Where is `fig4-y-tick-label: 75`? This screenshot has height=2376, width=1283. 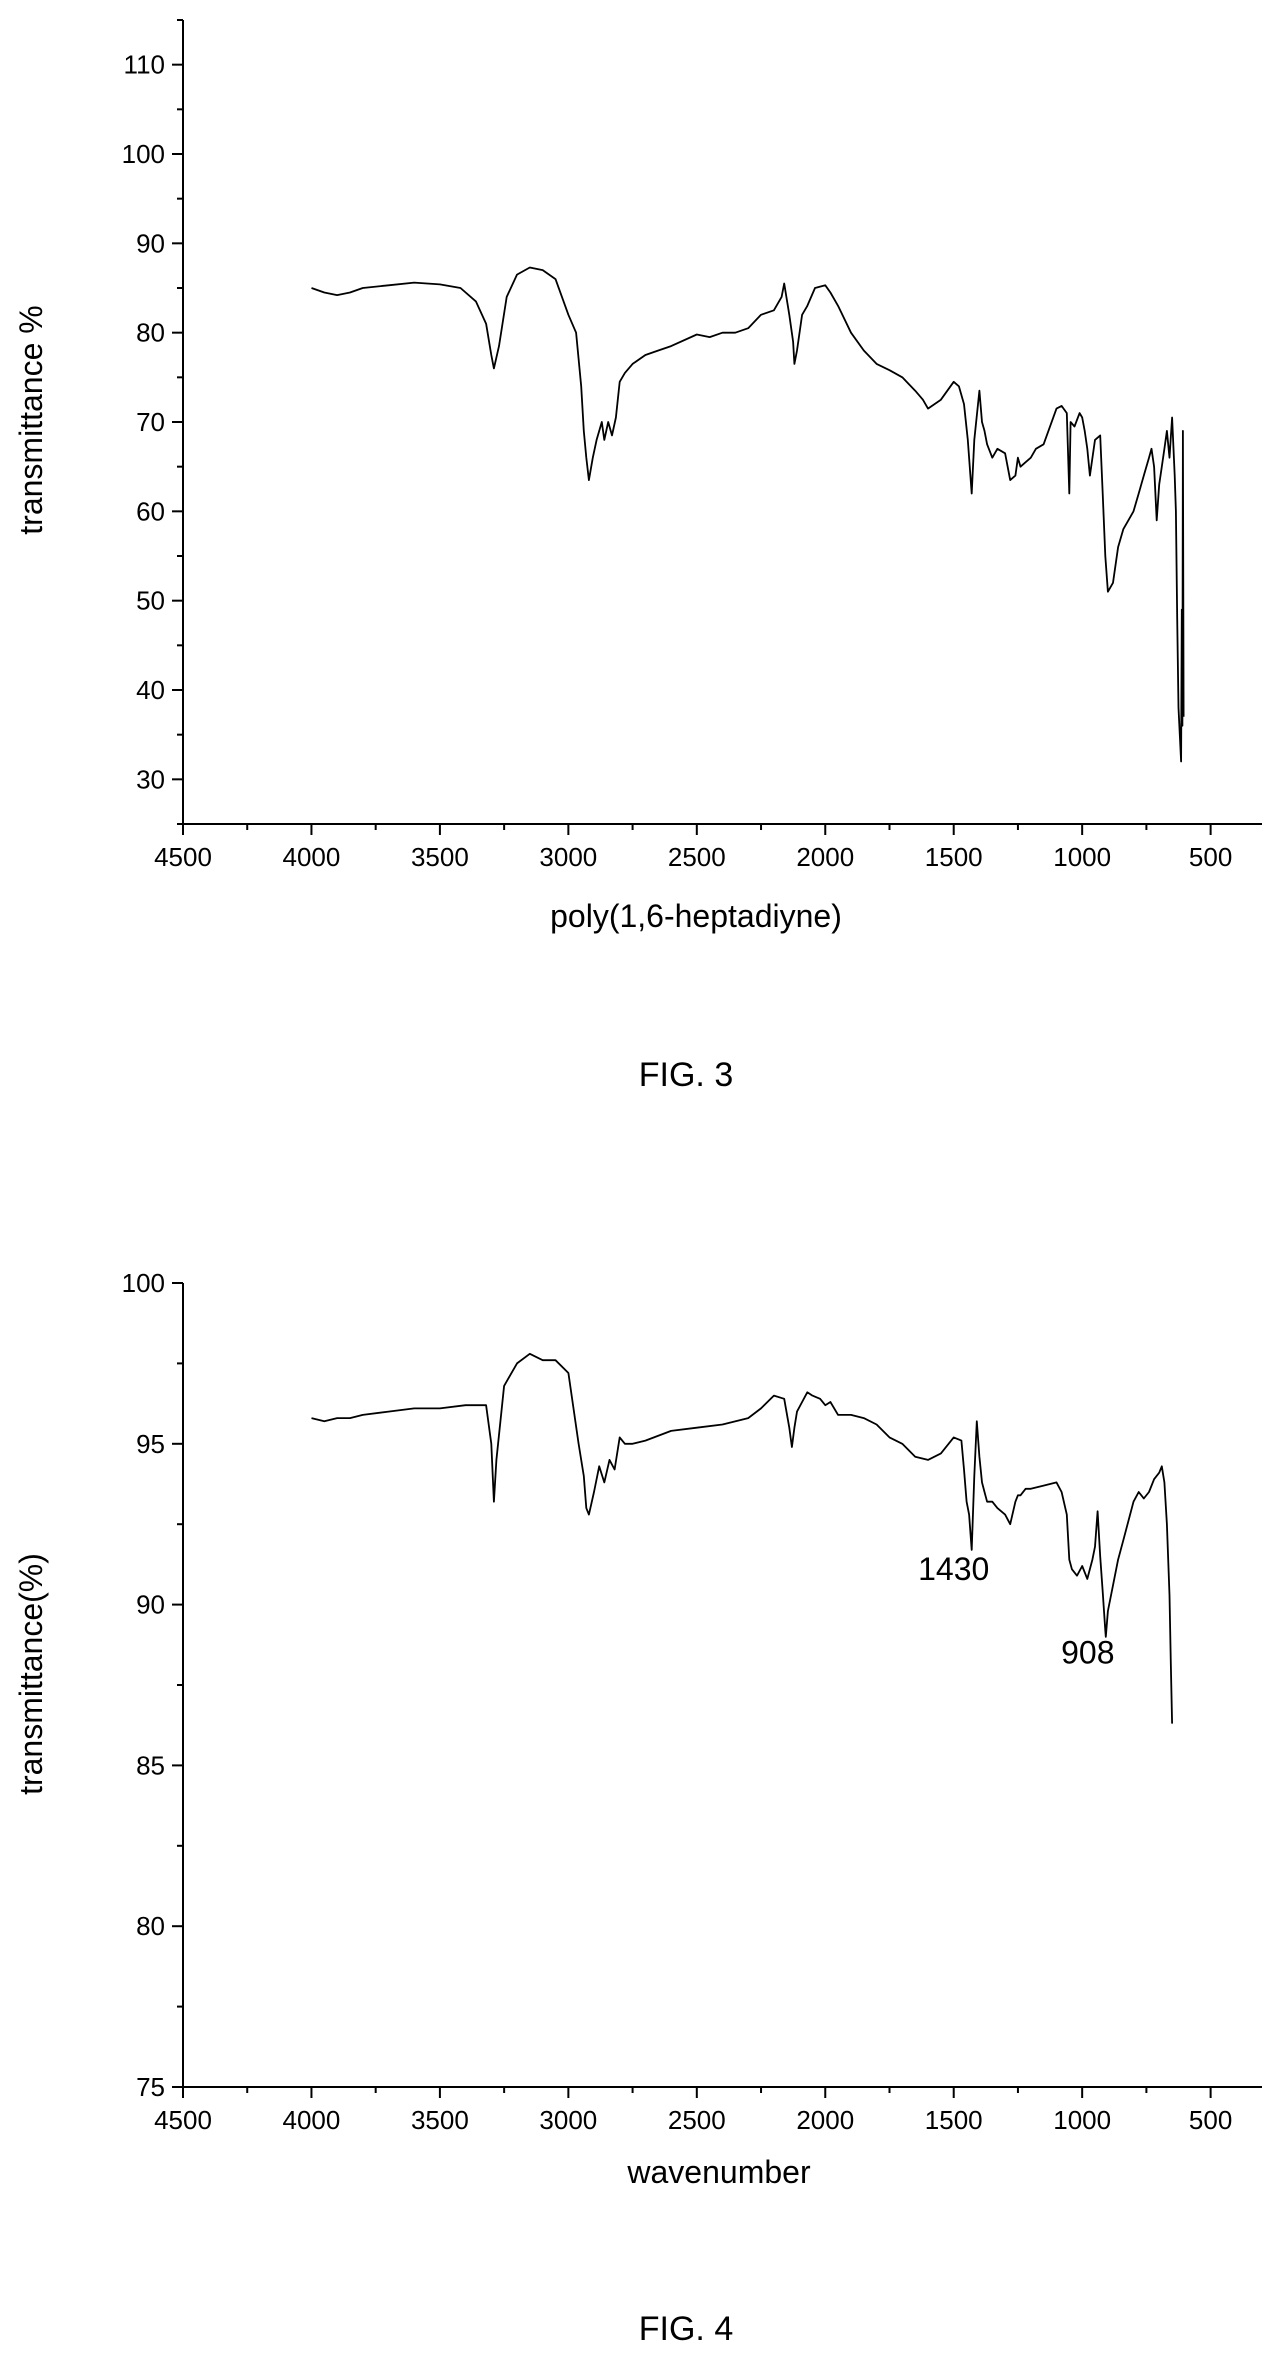 fig4-y-tick-label: 75 is located at coordinates (150, 2087).